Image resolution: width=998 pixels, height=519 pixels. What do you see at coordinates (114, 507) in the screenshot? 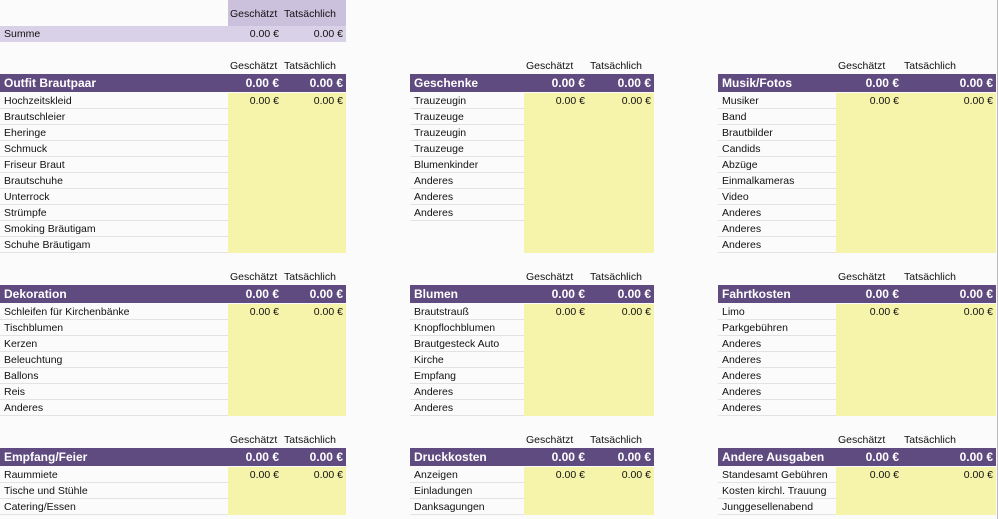
I see `item-label: Catering/Essen` at bounding box center [114, 507].